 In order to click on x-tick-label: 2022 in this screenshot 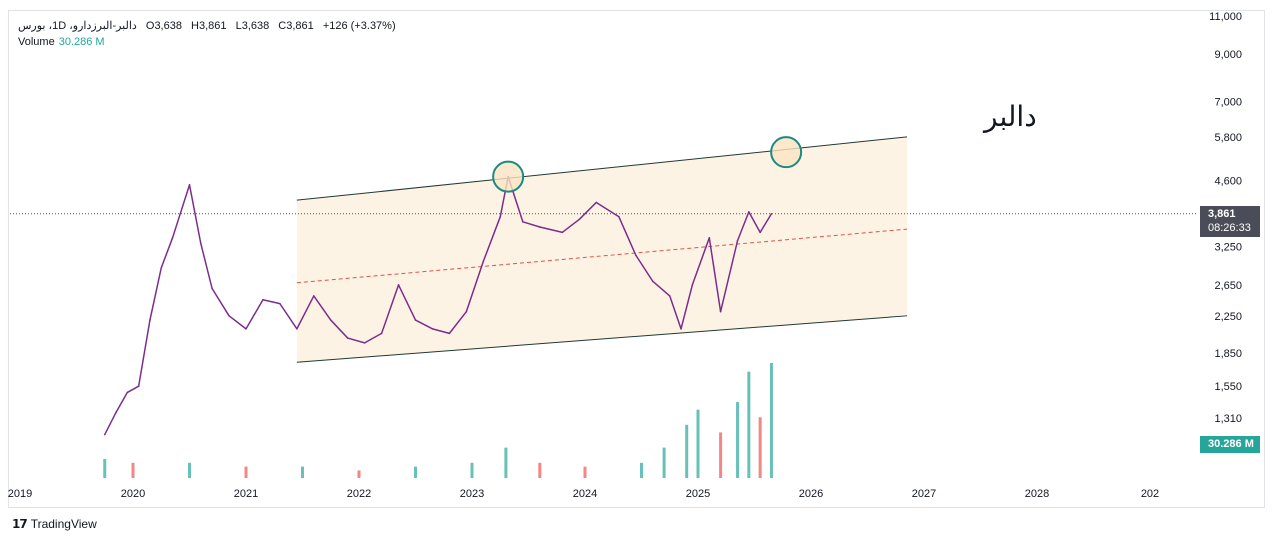, I will do `click(359, 494)`.